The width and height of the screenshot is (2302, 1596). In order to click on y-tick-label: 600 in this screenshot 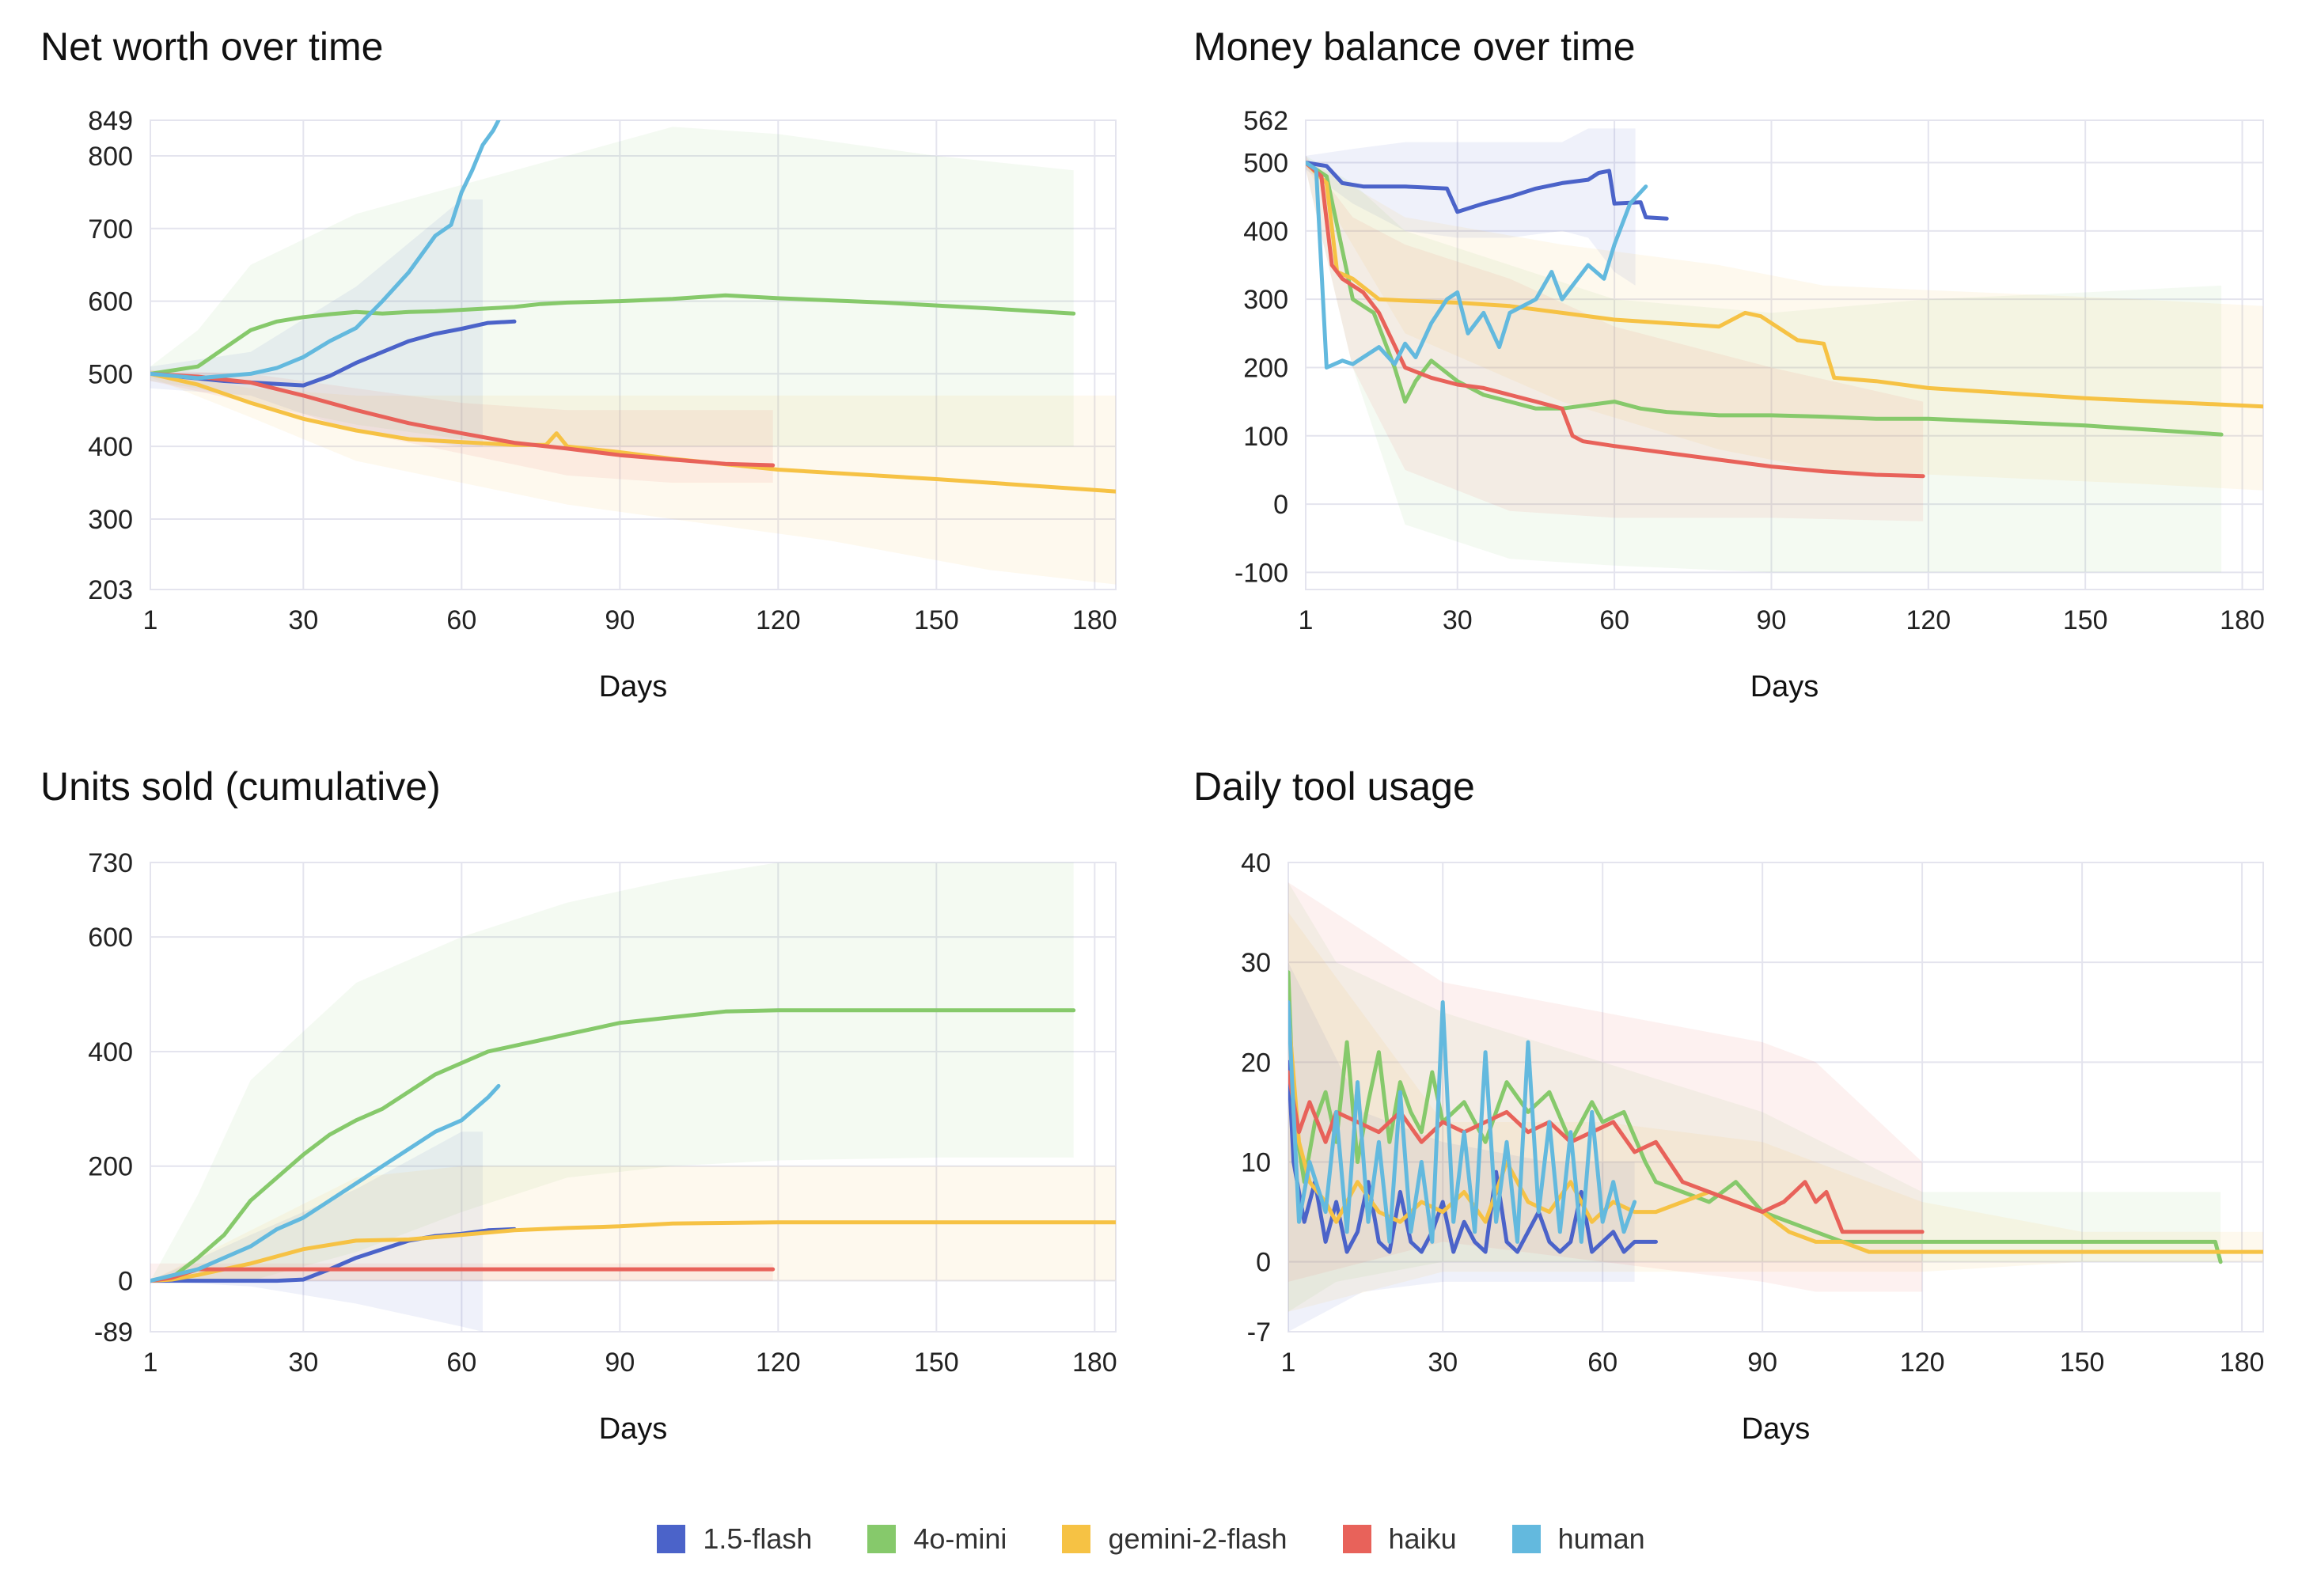, I will do `click(110, 938)`.